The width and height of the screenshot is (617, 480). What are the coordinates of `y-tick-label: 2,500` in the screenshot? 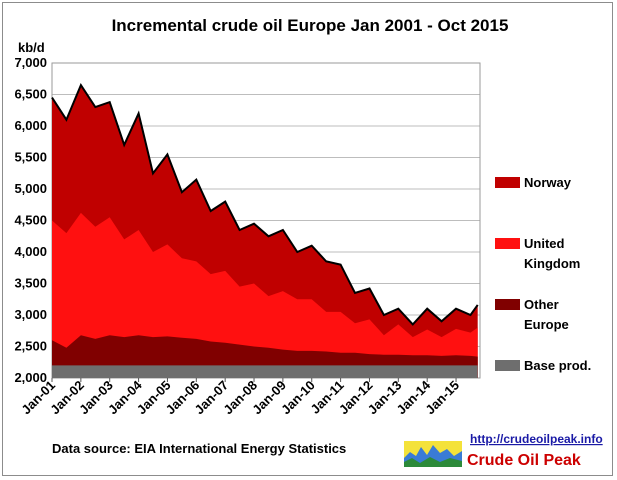 It's located at (30, 346).